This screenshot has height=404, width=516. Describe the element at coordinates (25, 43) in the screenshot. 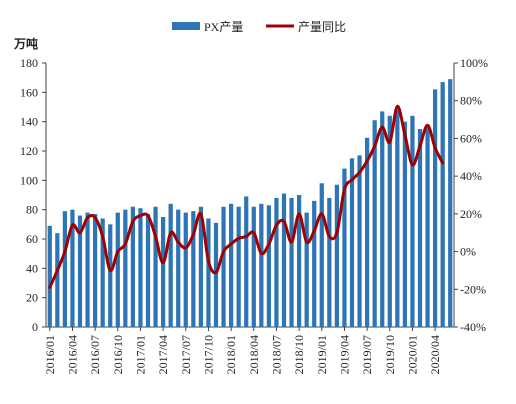

I see `left-axis-unit: 万吨` at that location.